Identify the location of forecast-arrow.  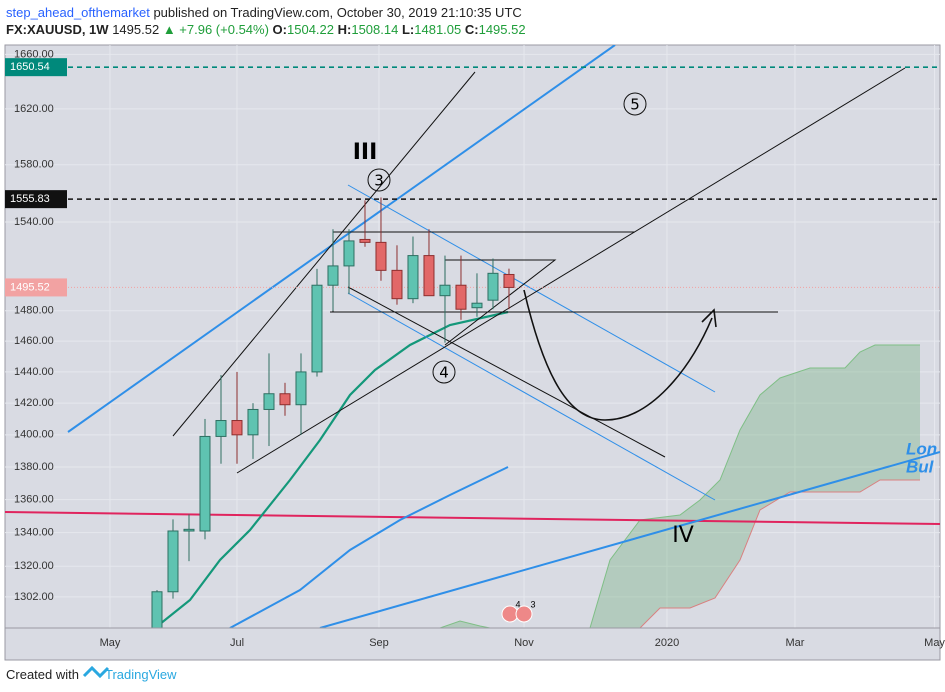
(618, 355).